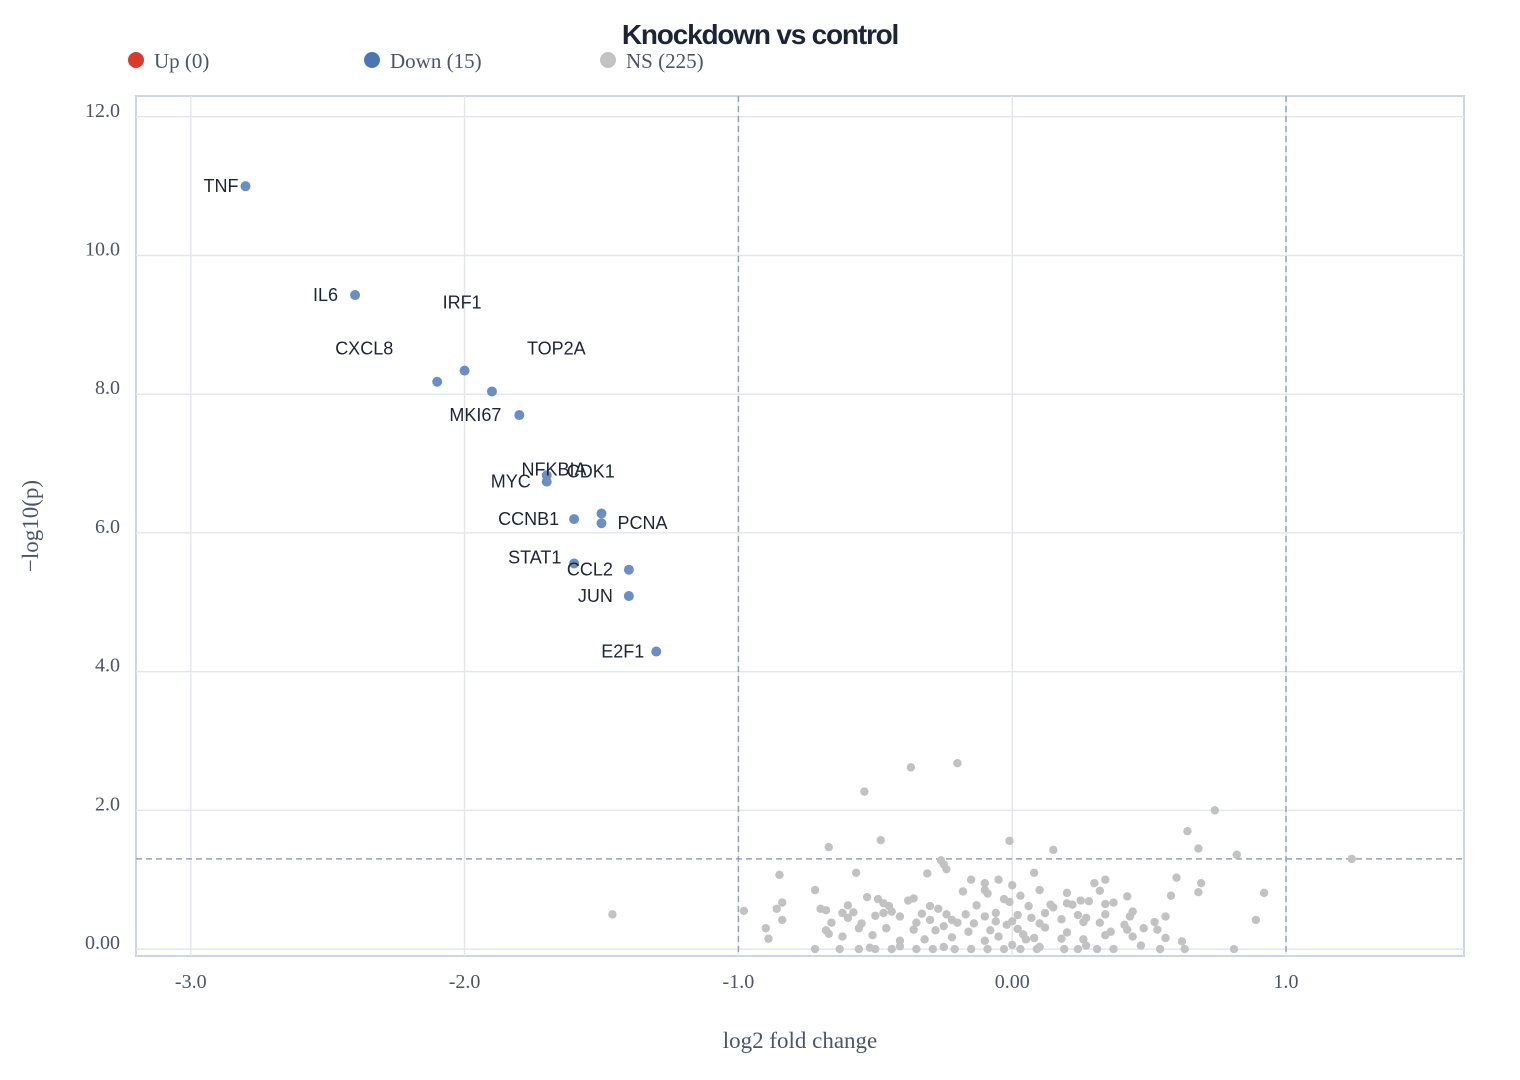  I want to click on gene-label: IL6, so click(325, 295).